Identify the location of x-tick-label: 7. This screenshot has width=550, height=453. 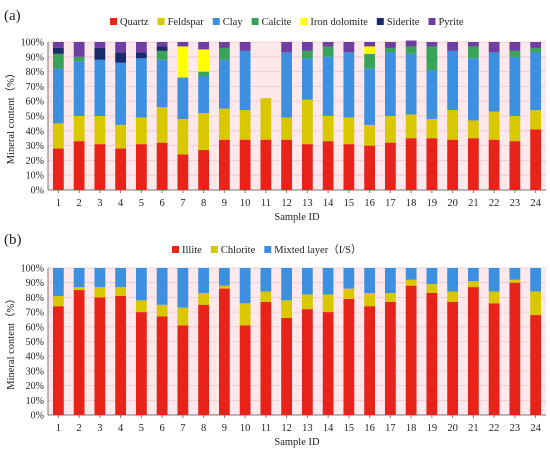
(182, 428).